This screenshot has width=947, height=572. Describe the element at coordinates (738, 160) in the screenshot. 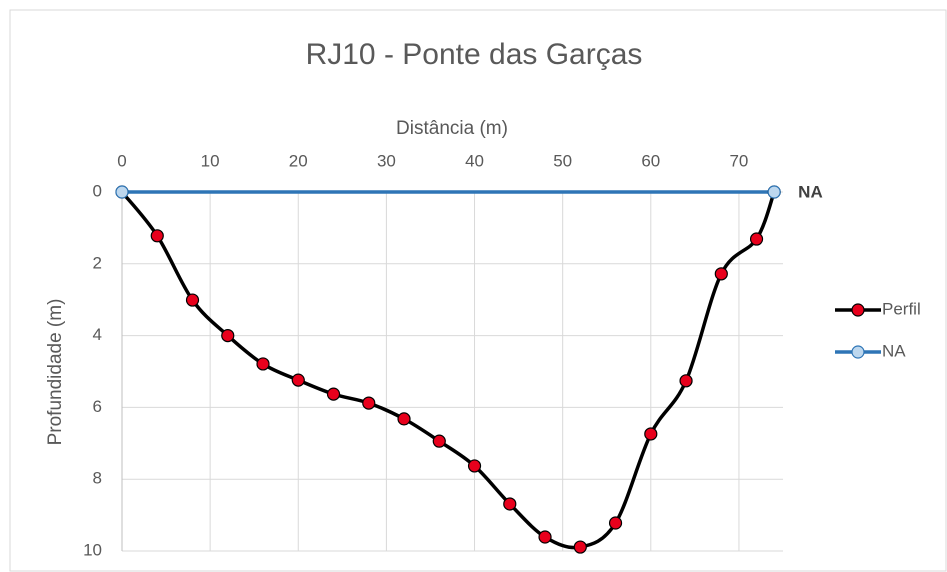

I see `x-tick-label: 70` at that location.